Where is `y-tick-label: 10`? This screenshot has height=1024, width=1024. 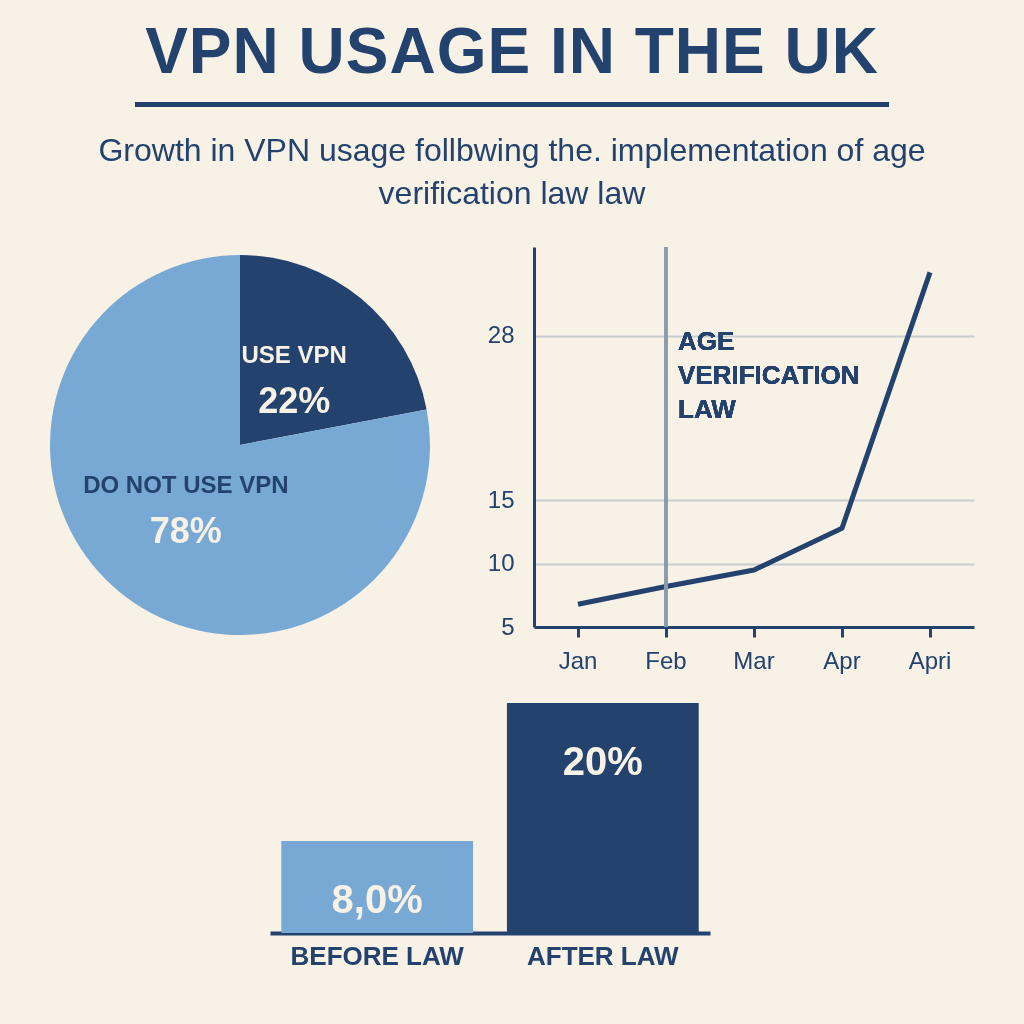 y-tick-label: 10 is located at coordinates (501, 563).